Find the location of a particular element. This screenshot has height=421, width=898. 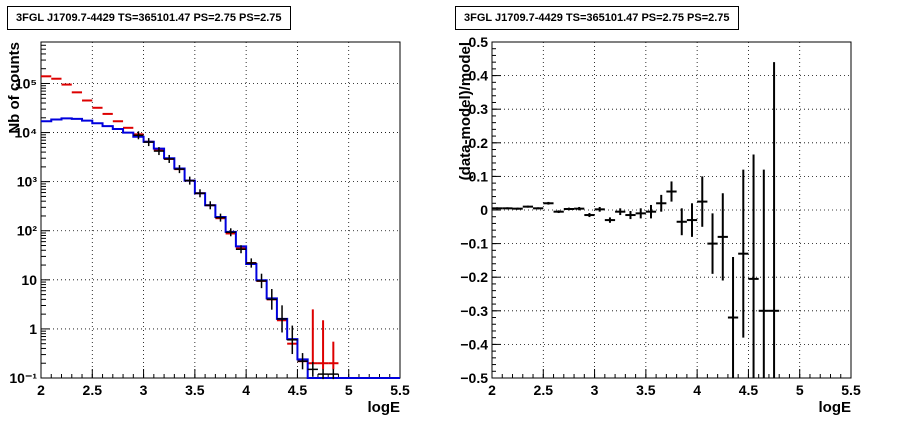

y-tick-label: 10² is located at coordinates (27, 231).